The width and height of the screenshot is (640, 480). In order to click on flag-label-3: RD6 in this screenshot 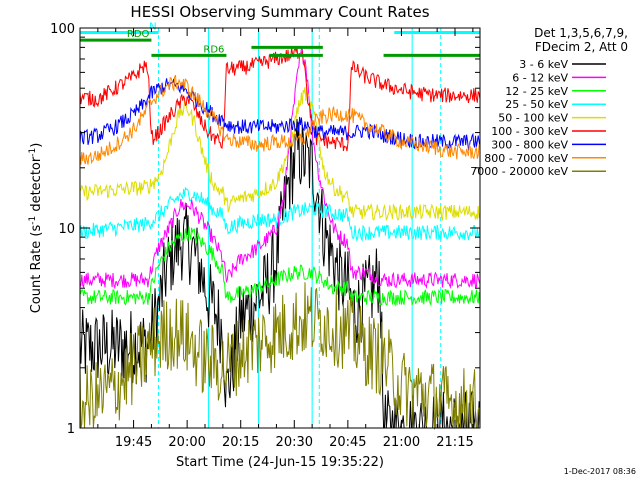, I will do `click(213, 49)`.